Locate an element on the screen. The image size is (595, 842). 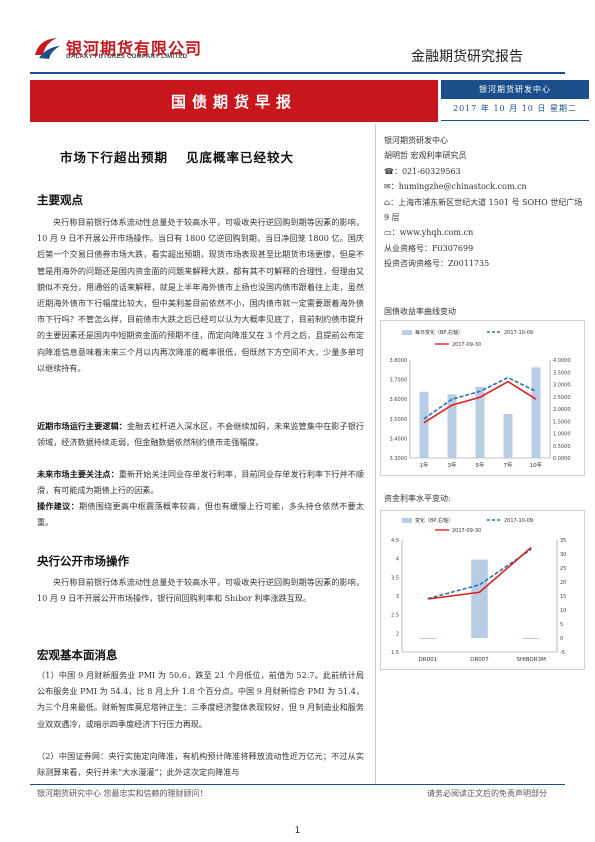
chart2-xtick: SHIBOR3M is located at coordinates (532, 660).